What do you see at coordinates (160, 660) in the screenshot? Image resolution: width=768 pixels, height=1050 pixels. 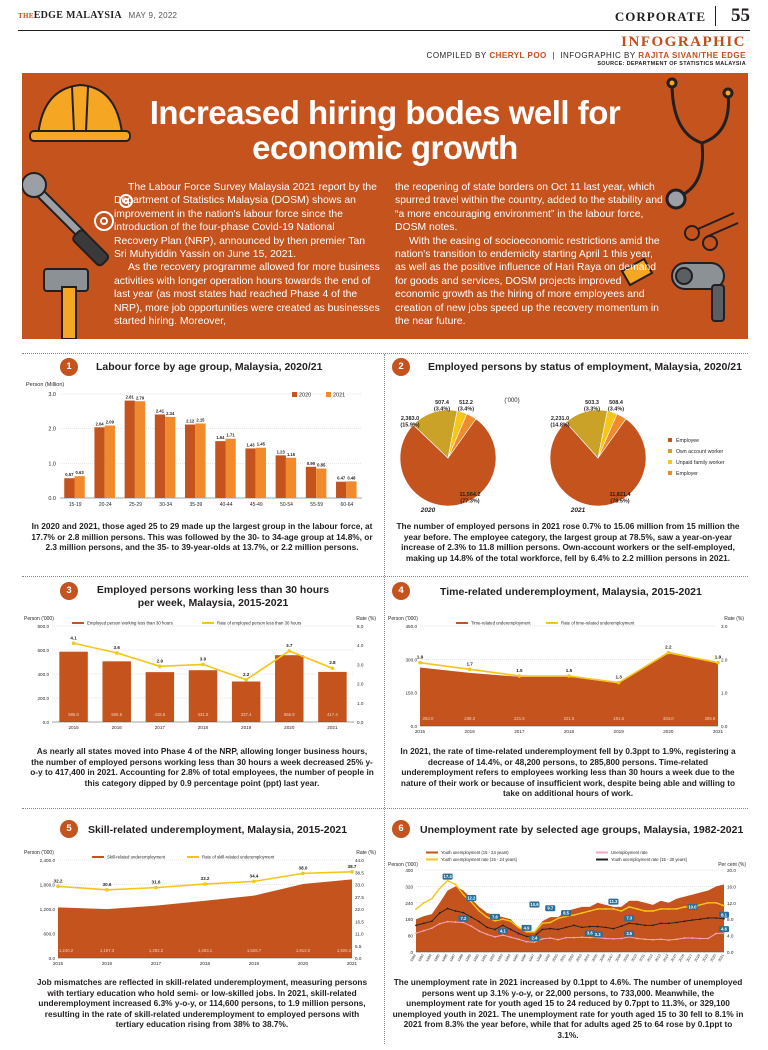 I see `rate-label: 2.9` at bounding box center [160, 660].